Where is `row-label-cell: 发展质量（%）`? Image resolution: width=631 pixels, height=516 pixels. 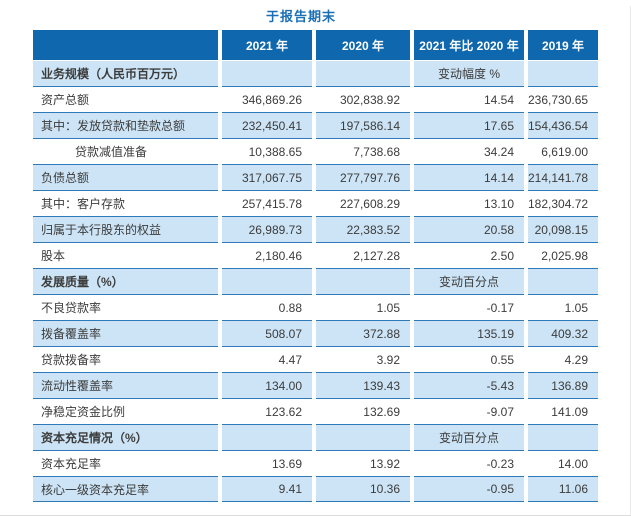
row-label-cell: 发展质量（%） is located at coordinates (125, 281).